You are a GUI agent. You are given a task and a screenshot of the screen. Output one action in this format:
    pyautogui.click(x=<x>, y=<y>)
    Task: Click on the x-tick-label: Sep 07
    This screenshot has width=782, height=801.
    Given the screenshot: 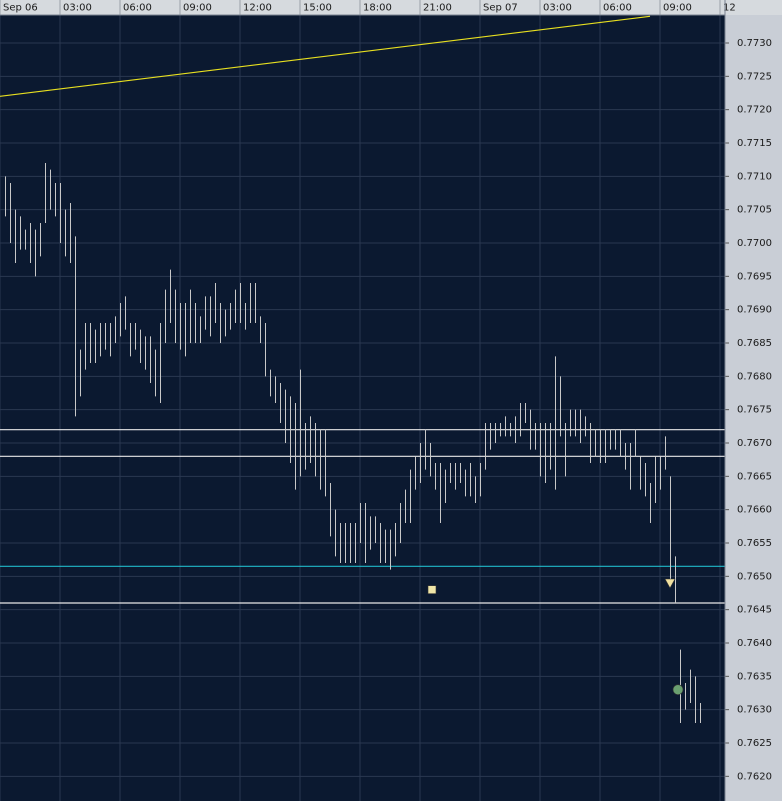 What is the action you would take?
    pyautogui.click(x=500, y=8)
    